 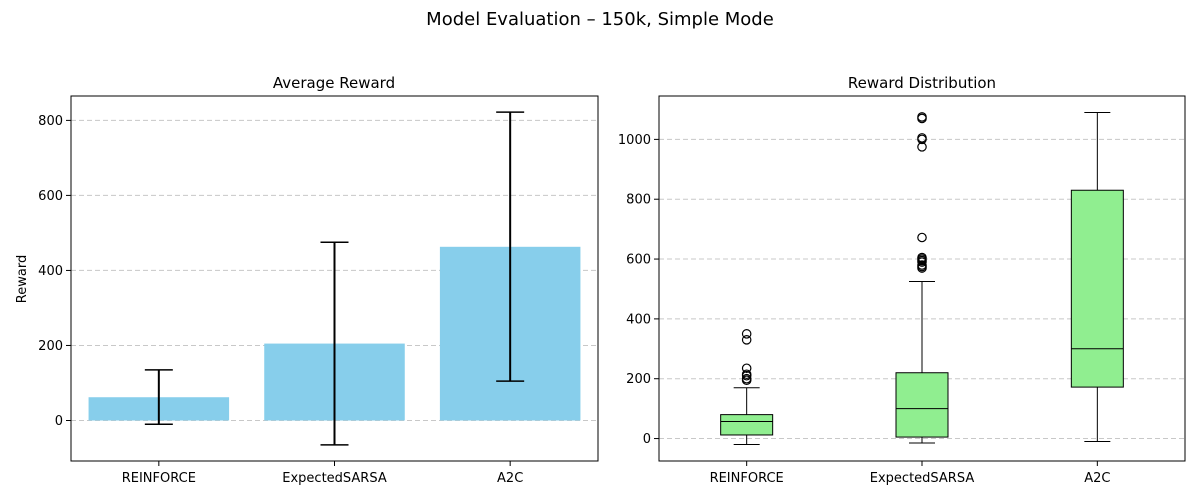 What do you see at coordinates (638, 290) in the screenshot?
I see `reward-distribution-y-ticks: 0 200 400 600 800 1000` at bounding box center [638, 290].